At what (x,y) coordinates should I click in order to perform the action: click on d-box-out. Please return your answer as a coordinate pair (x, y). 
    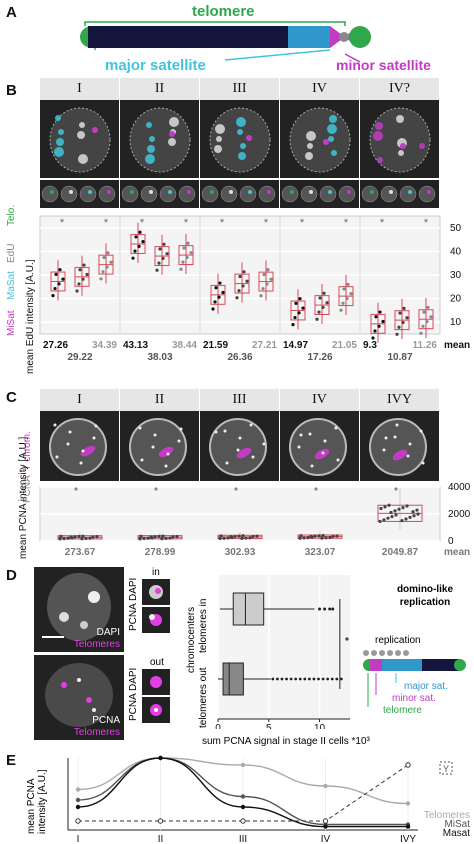
    Looking at the image, I should click on (233, 679).